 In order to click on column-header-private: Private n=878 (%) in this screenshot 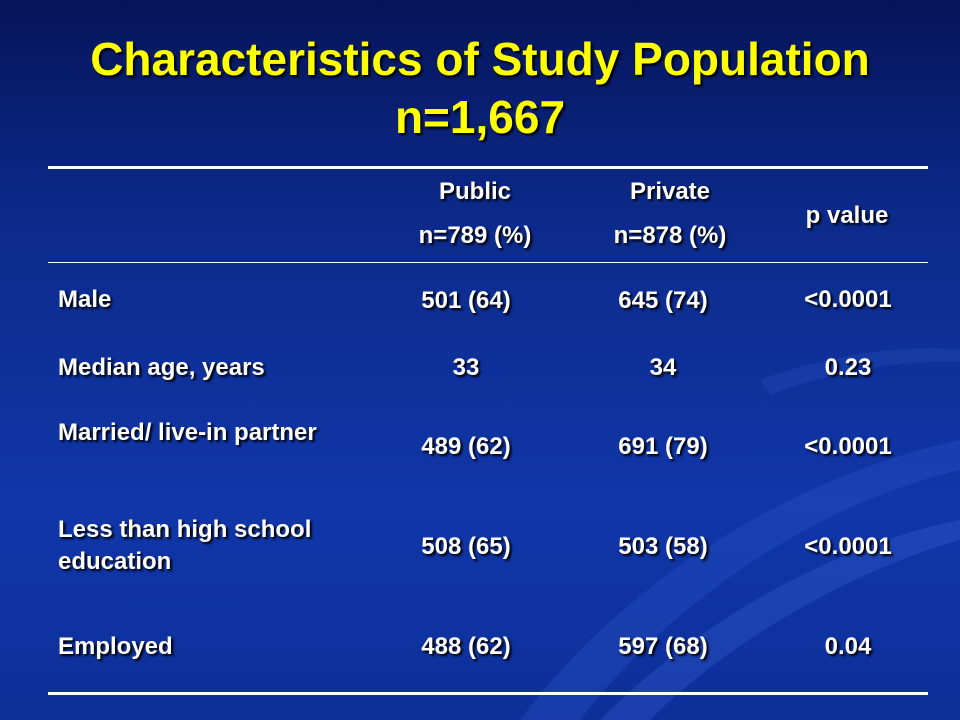, I will do `click(670, 214)`.